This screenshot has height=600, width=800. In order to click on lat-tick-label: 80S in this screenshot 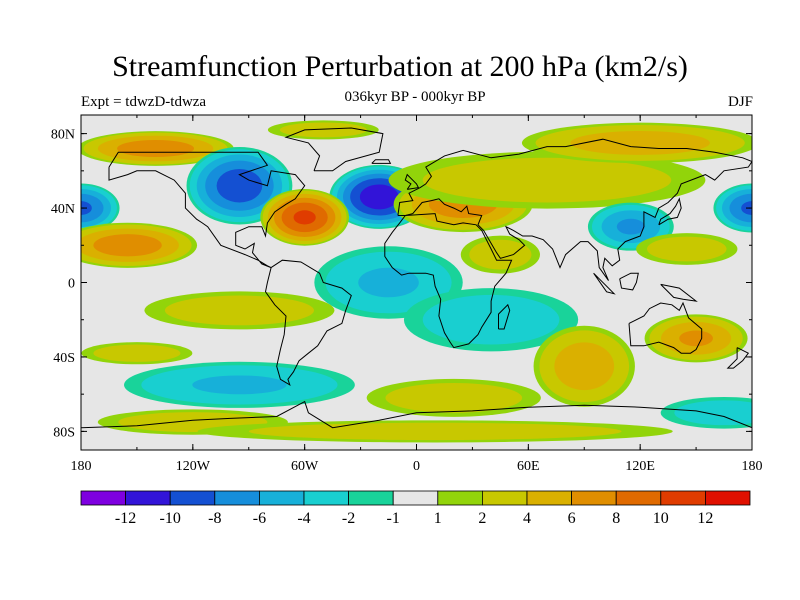, I will do `click(64, 432)`.